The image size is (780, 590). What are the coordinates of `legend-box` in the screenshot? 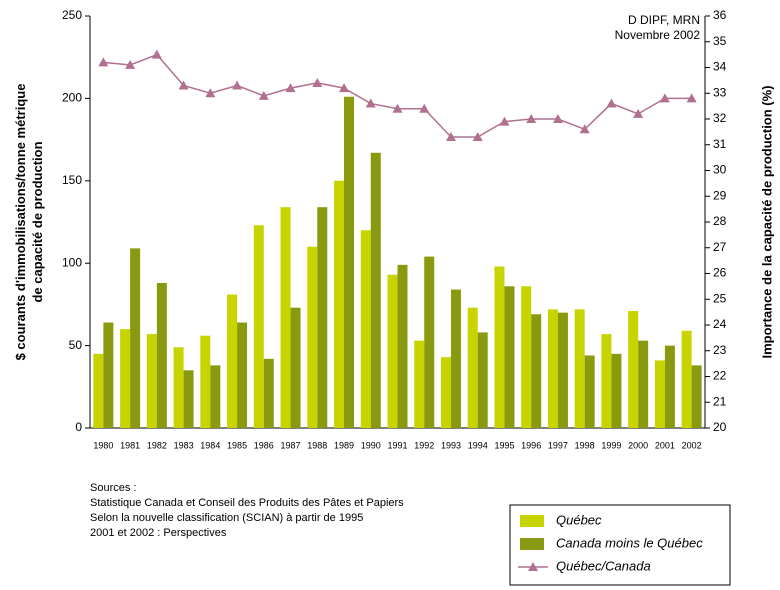 It's located at (620, 545).